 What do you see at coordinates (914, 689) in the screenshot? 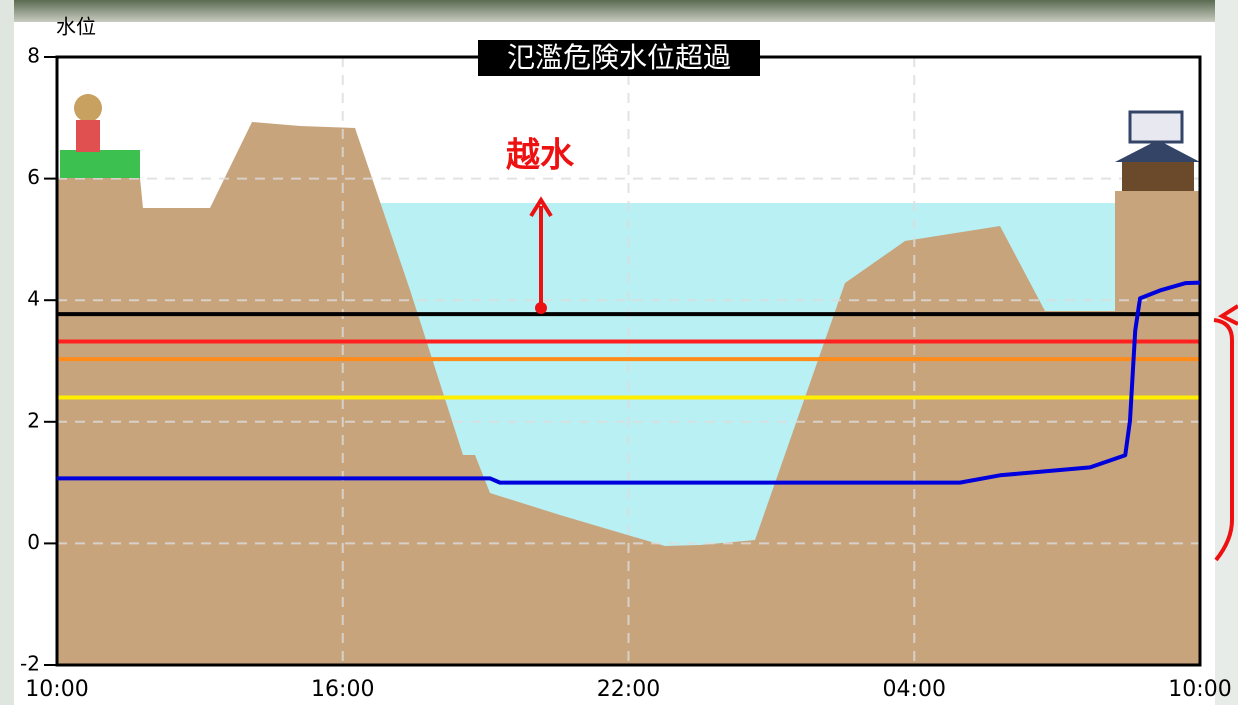
I see `x-tick-label: 04:00` at bounding box center [914, 689].